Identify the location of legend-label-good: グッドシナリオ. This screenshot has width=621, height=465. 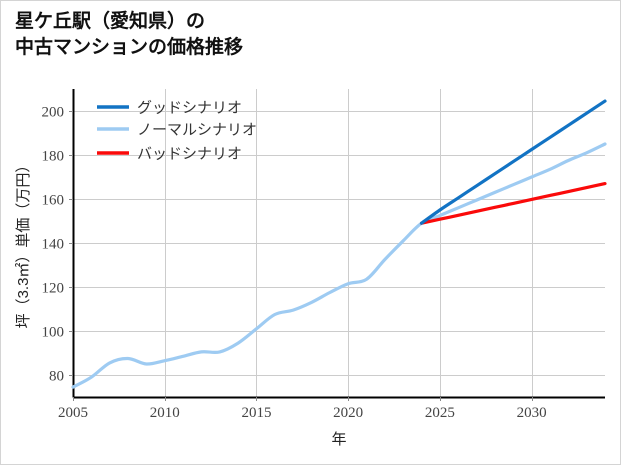
(189, 108).